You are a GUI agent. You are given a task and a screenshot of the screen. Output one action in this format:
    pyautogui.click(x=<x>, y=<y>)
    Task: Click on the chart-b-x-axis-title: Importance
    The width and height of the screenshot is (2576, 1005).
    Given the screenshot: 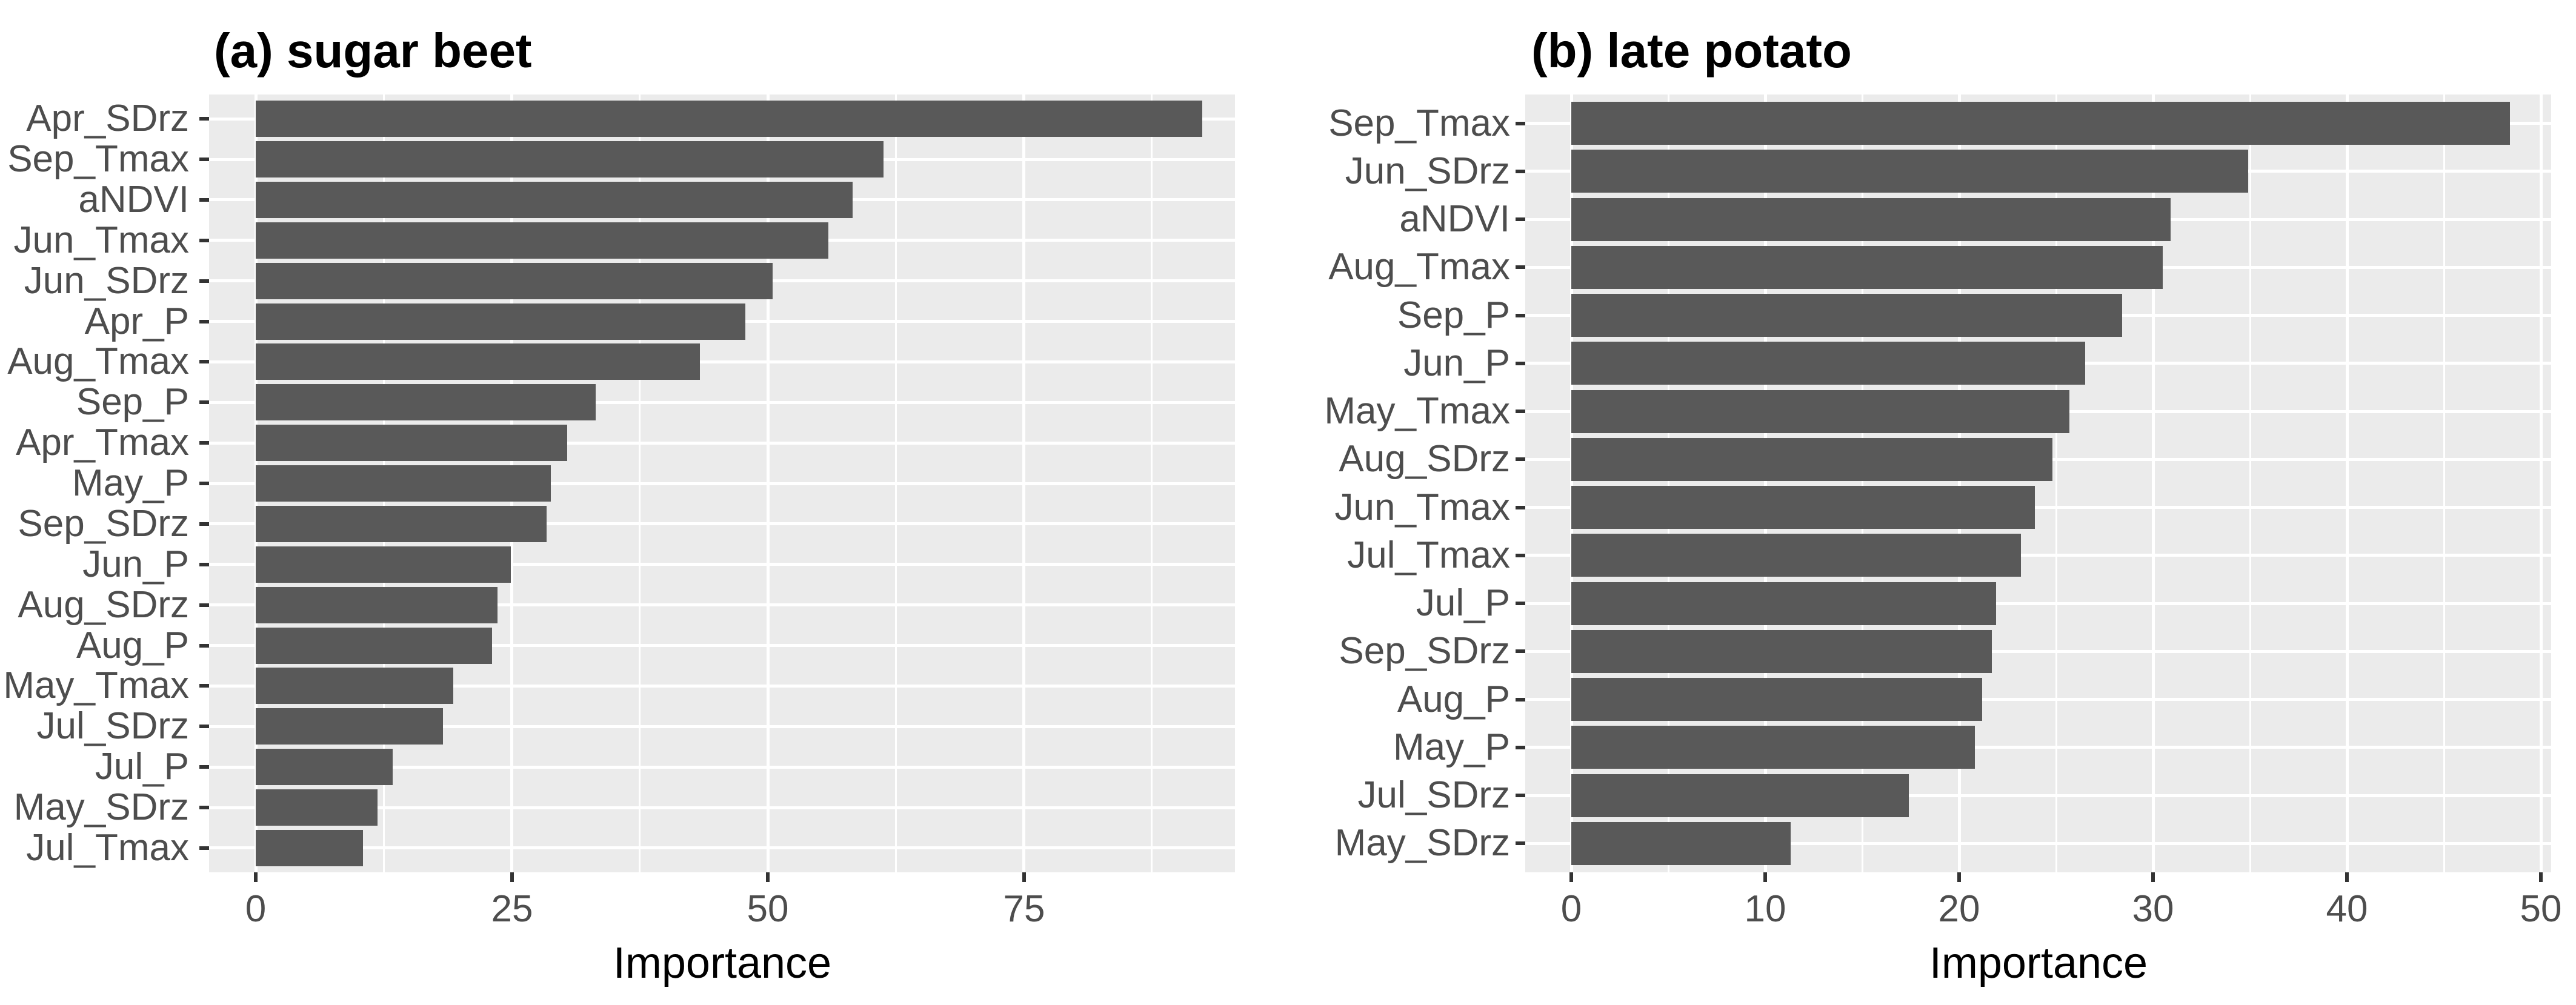 What is the action you would take?
    pyautogui.click(x=2038, y=963)
    